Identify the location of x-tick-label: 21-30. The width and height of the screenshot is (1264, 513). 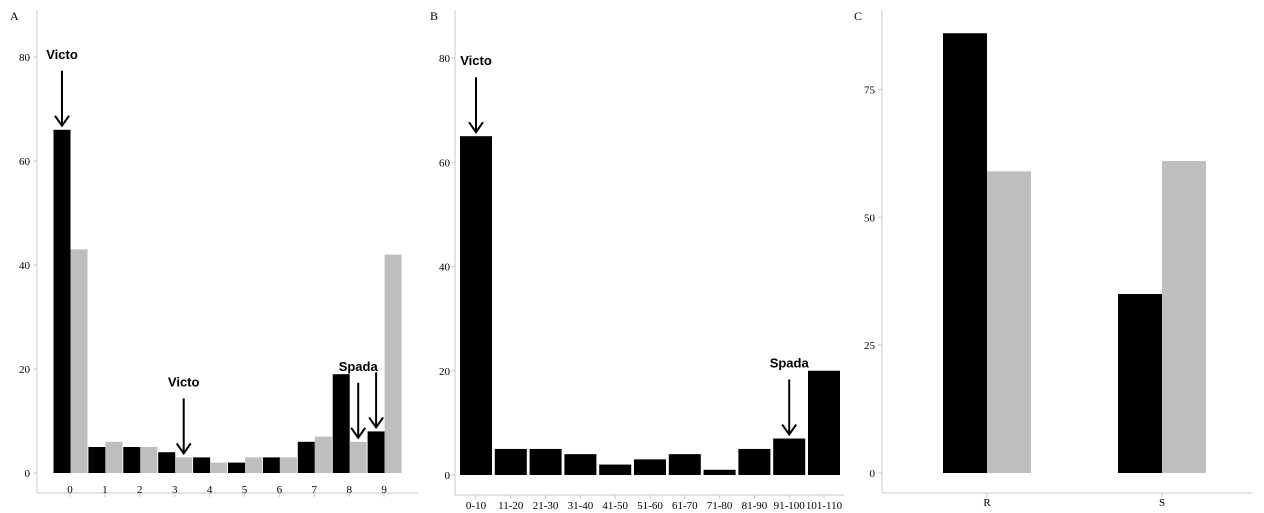
(546, 506).